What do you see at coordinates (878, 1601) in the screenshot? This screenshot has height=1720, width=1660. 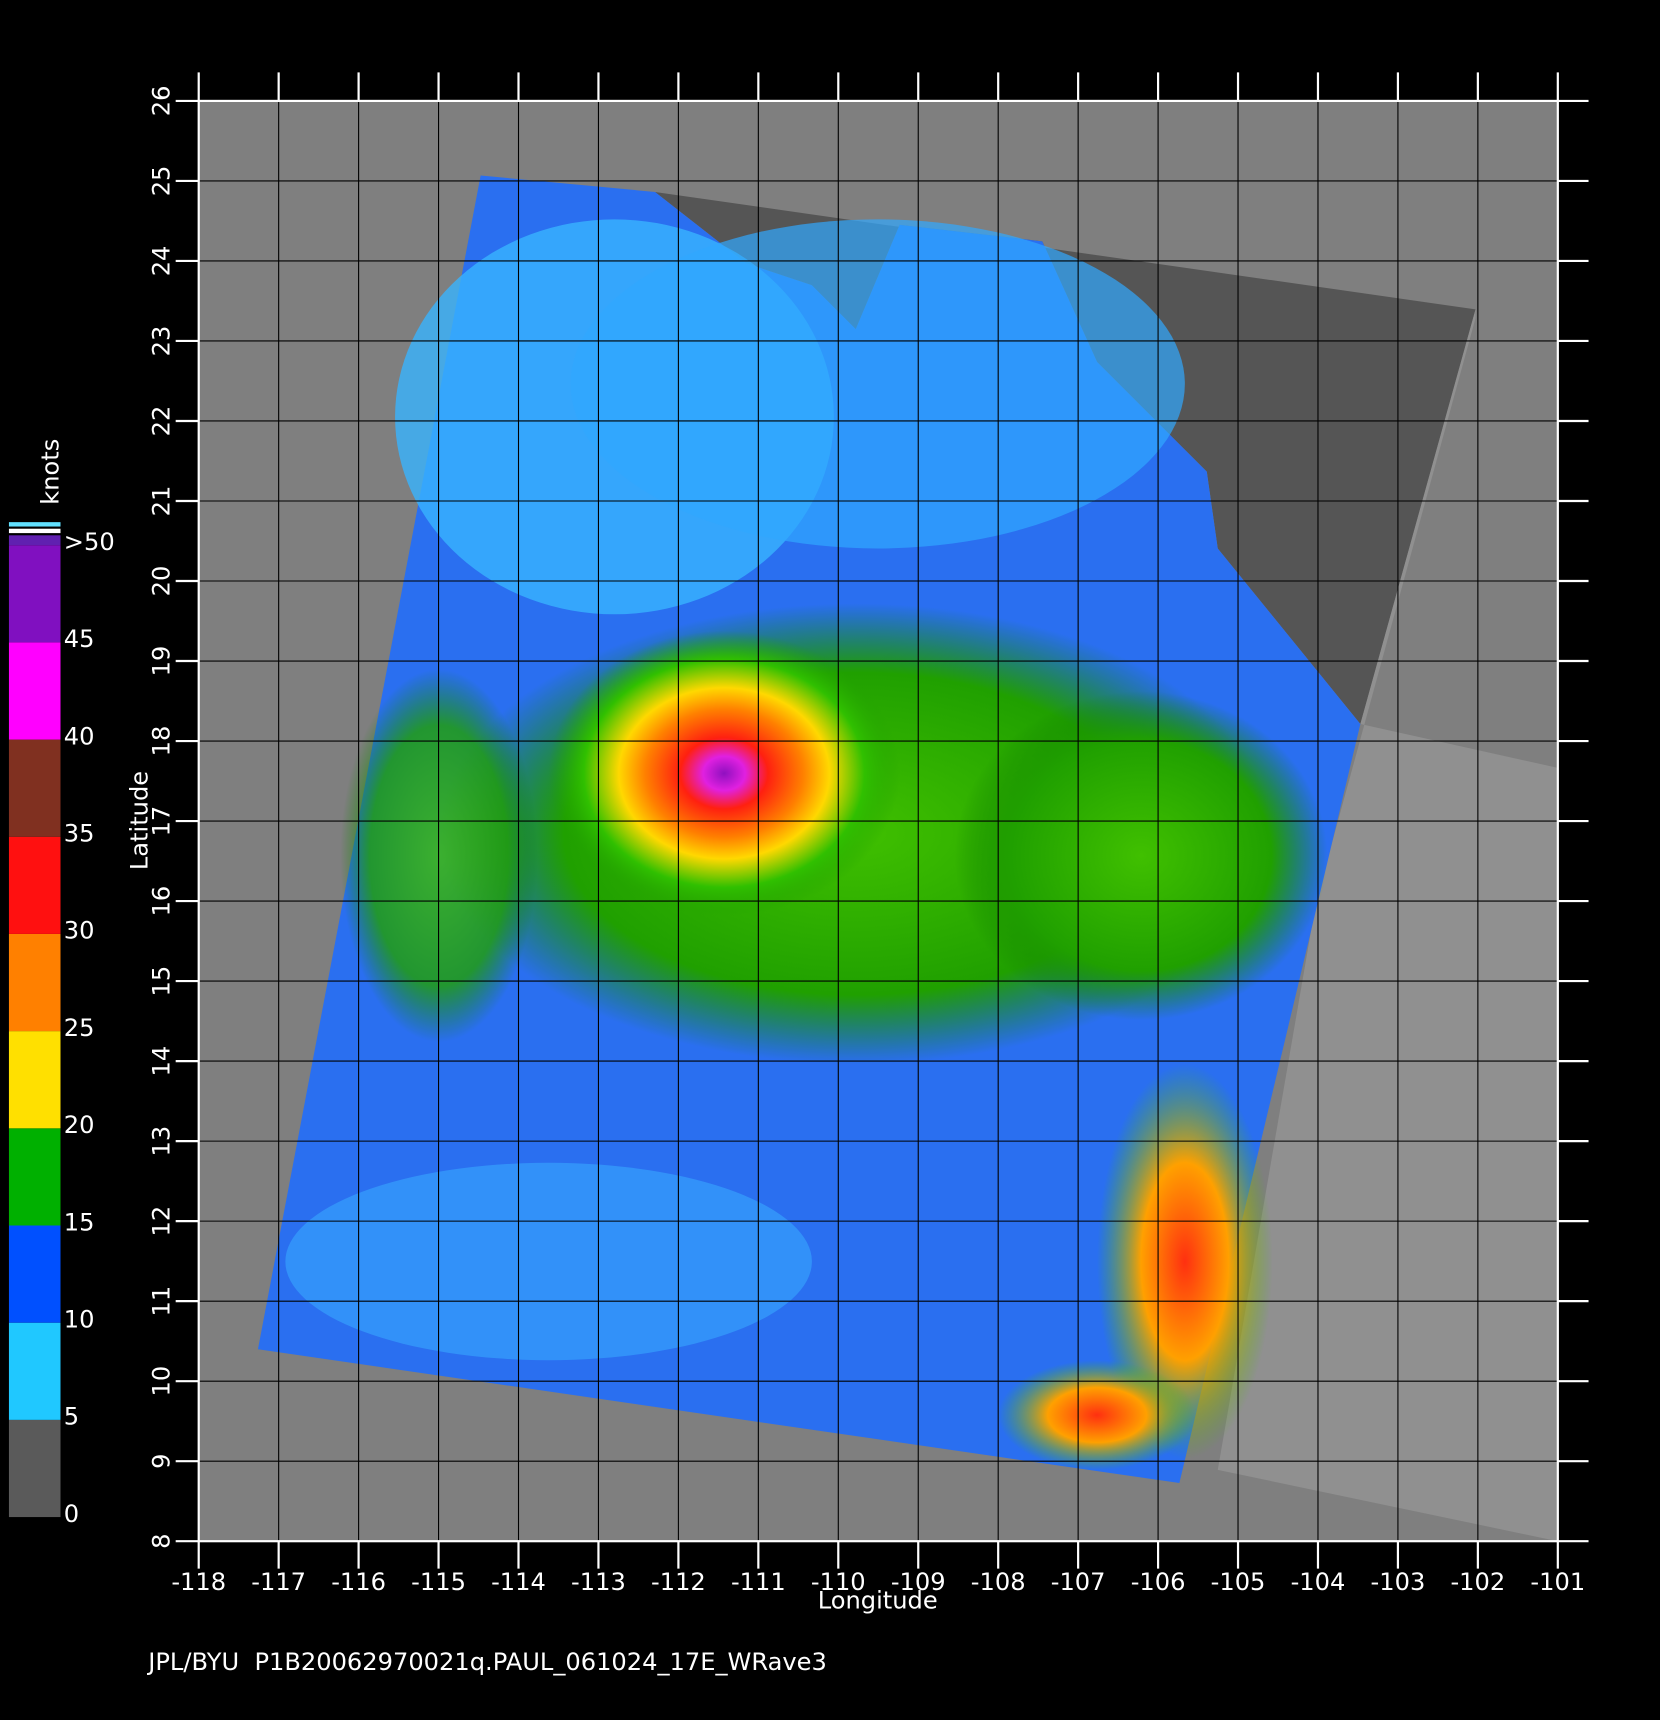 I see `x-axis-label: Longitude` at bounding box center [878, 1601].